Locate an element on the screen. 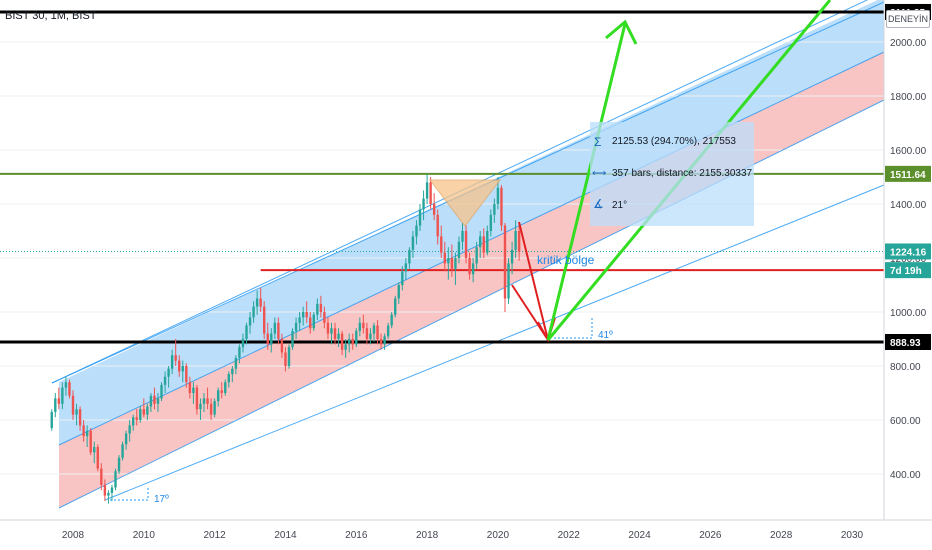  time-tick: 2022 is located at coordinates (569, 535).